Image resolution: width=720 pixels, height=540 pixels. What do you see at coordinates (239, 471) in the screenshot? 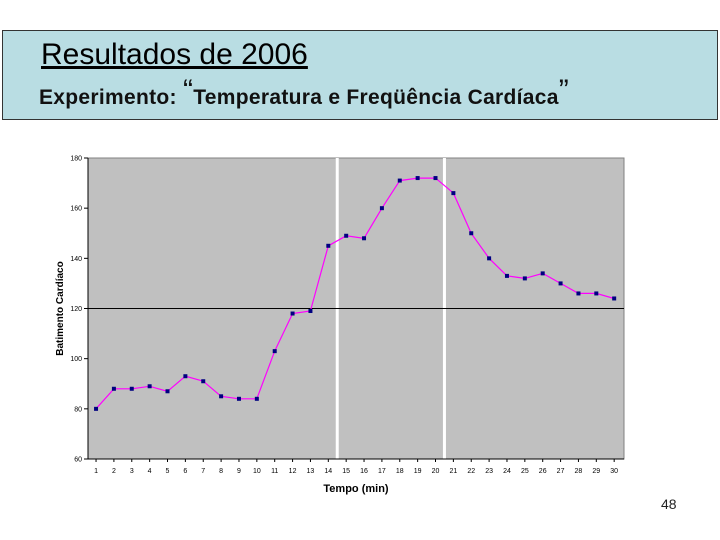
I see `x-tick-label: 9` at bounding box center [239, 471].